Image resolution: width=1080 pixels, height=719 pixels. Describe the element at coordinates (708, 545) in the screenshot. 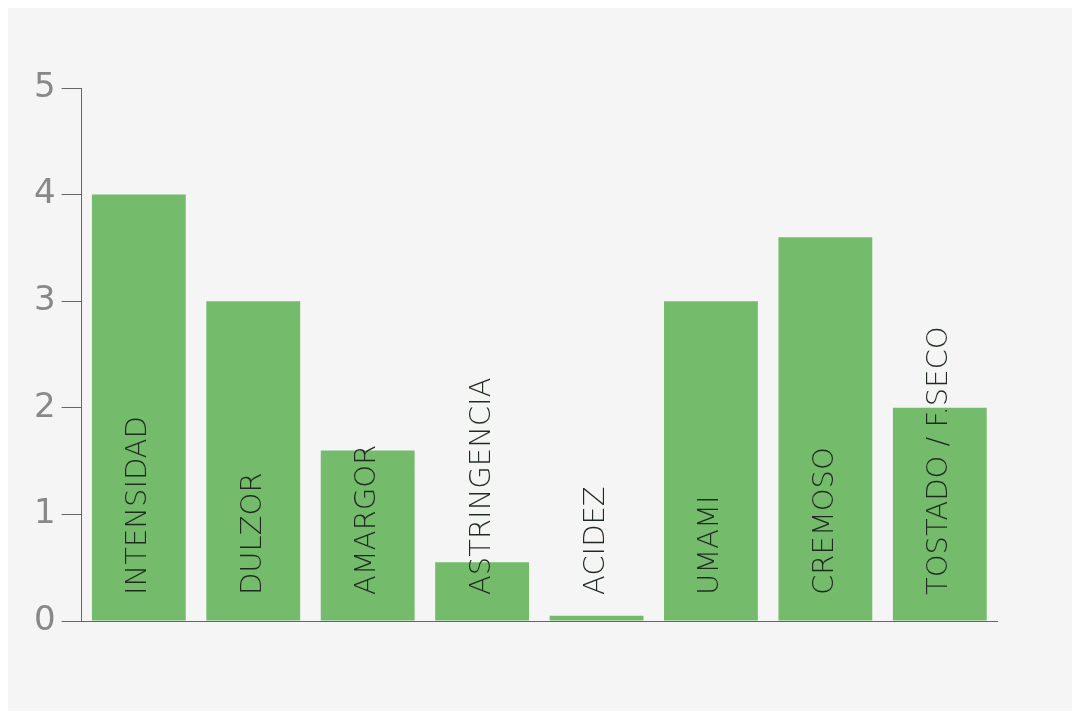

I see `x-tick-label: UMAMI` at that location.